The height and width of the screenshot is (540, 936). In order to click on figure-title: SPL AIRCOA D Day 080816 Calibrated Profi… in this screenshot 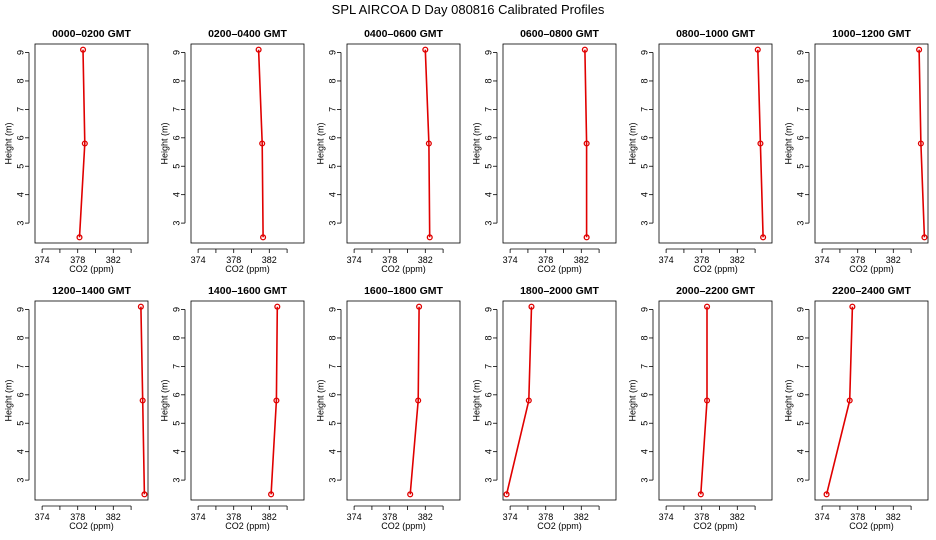, I will do `click(468, 9)`.